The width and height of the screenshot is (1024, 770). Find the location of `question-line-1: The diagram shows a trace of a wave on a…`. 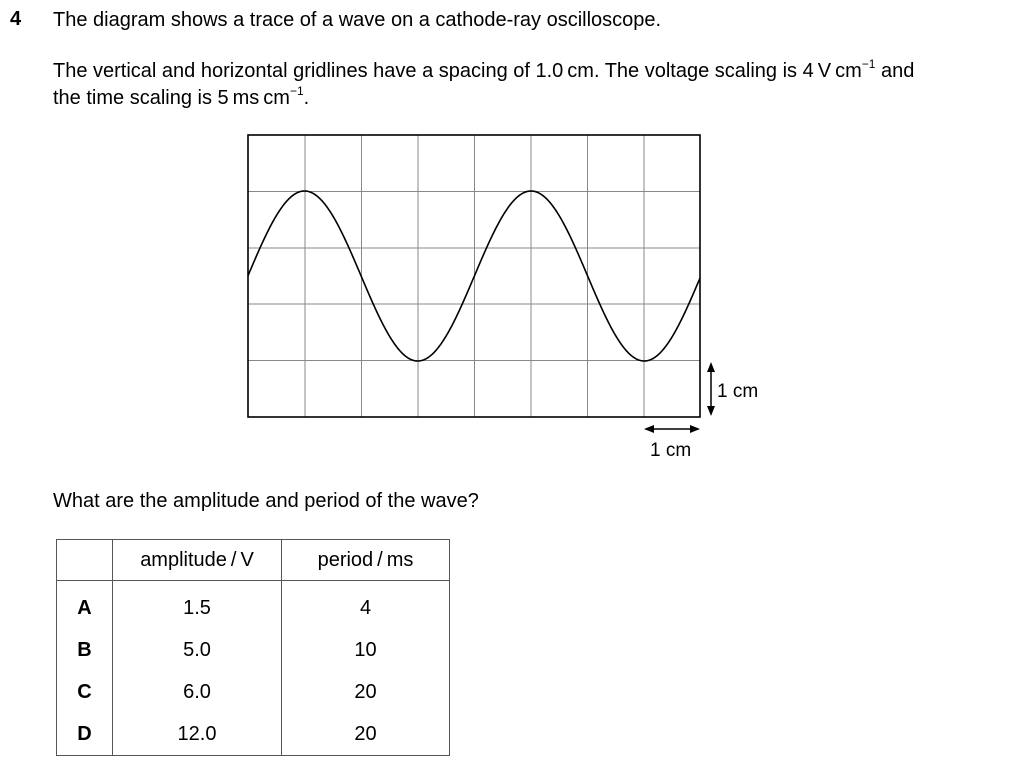

question-line-1: The diagram shows a trace of a wave on a… is located at coordinates (357, 20).